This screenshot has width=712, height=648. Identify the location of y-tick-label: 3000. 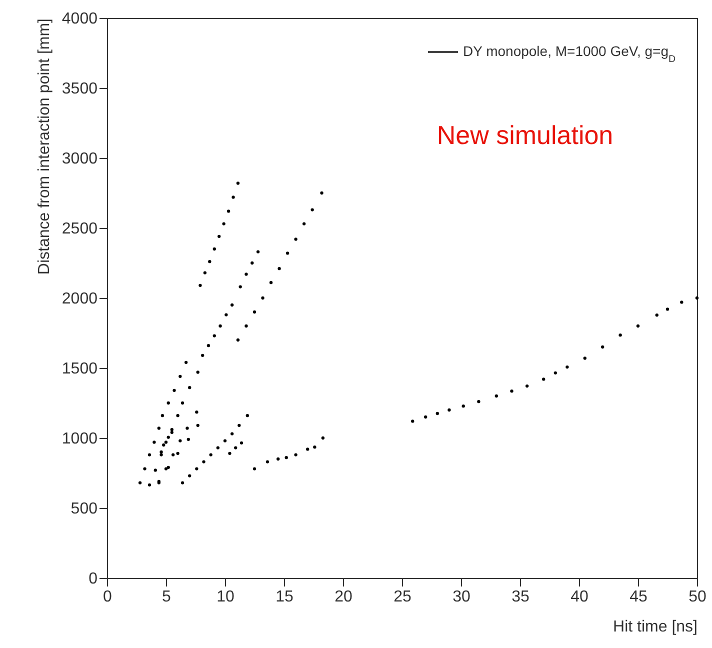
(80, 159).